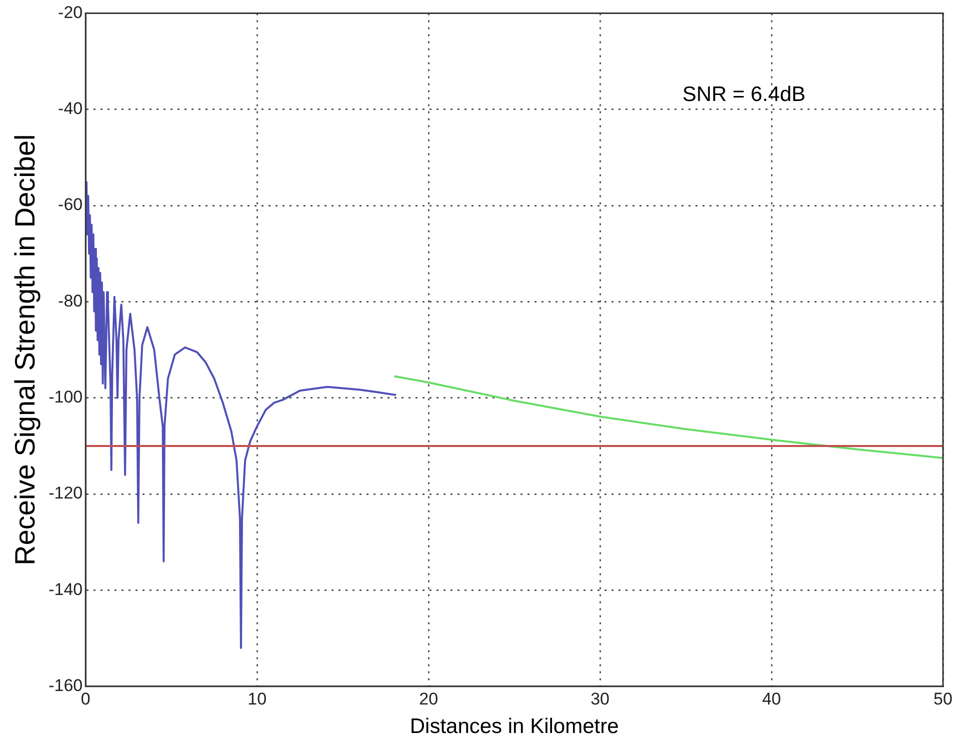 The image size is (963, 746). What do you see at coordinates (65, 686) in the screenshot?
I see `y-tick-label: -160` at bounding box center [65, 686].